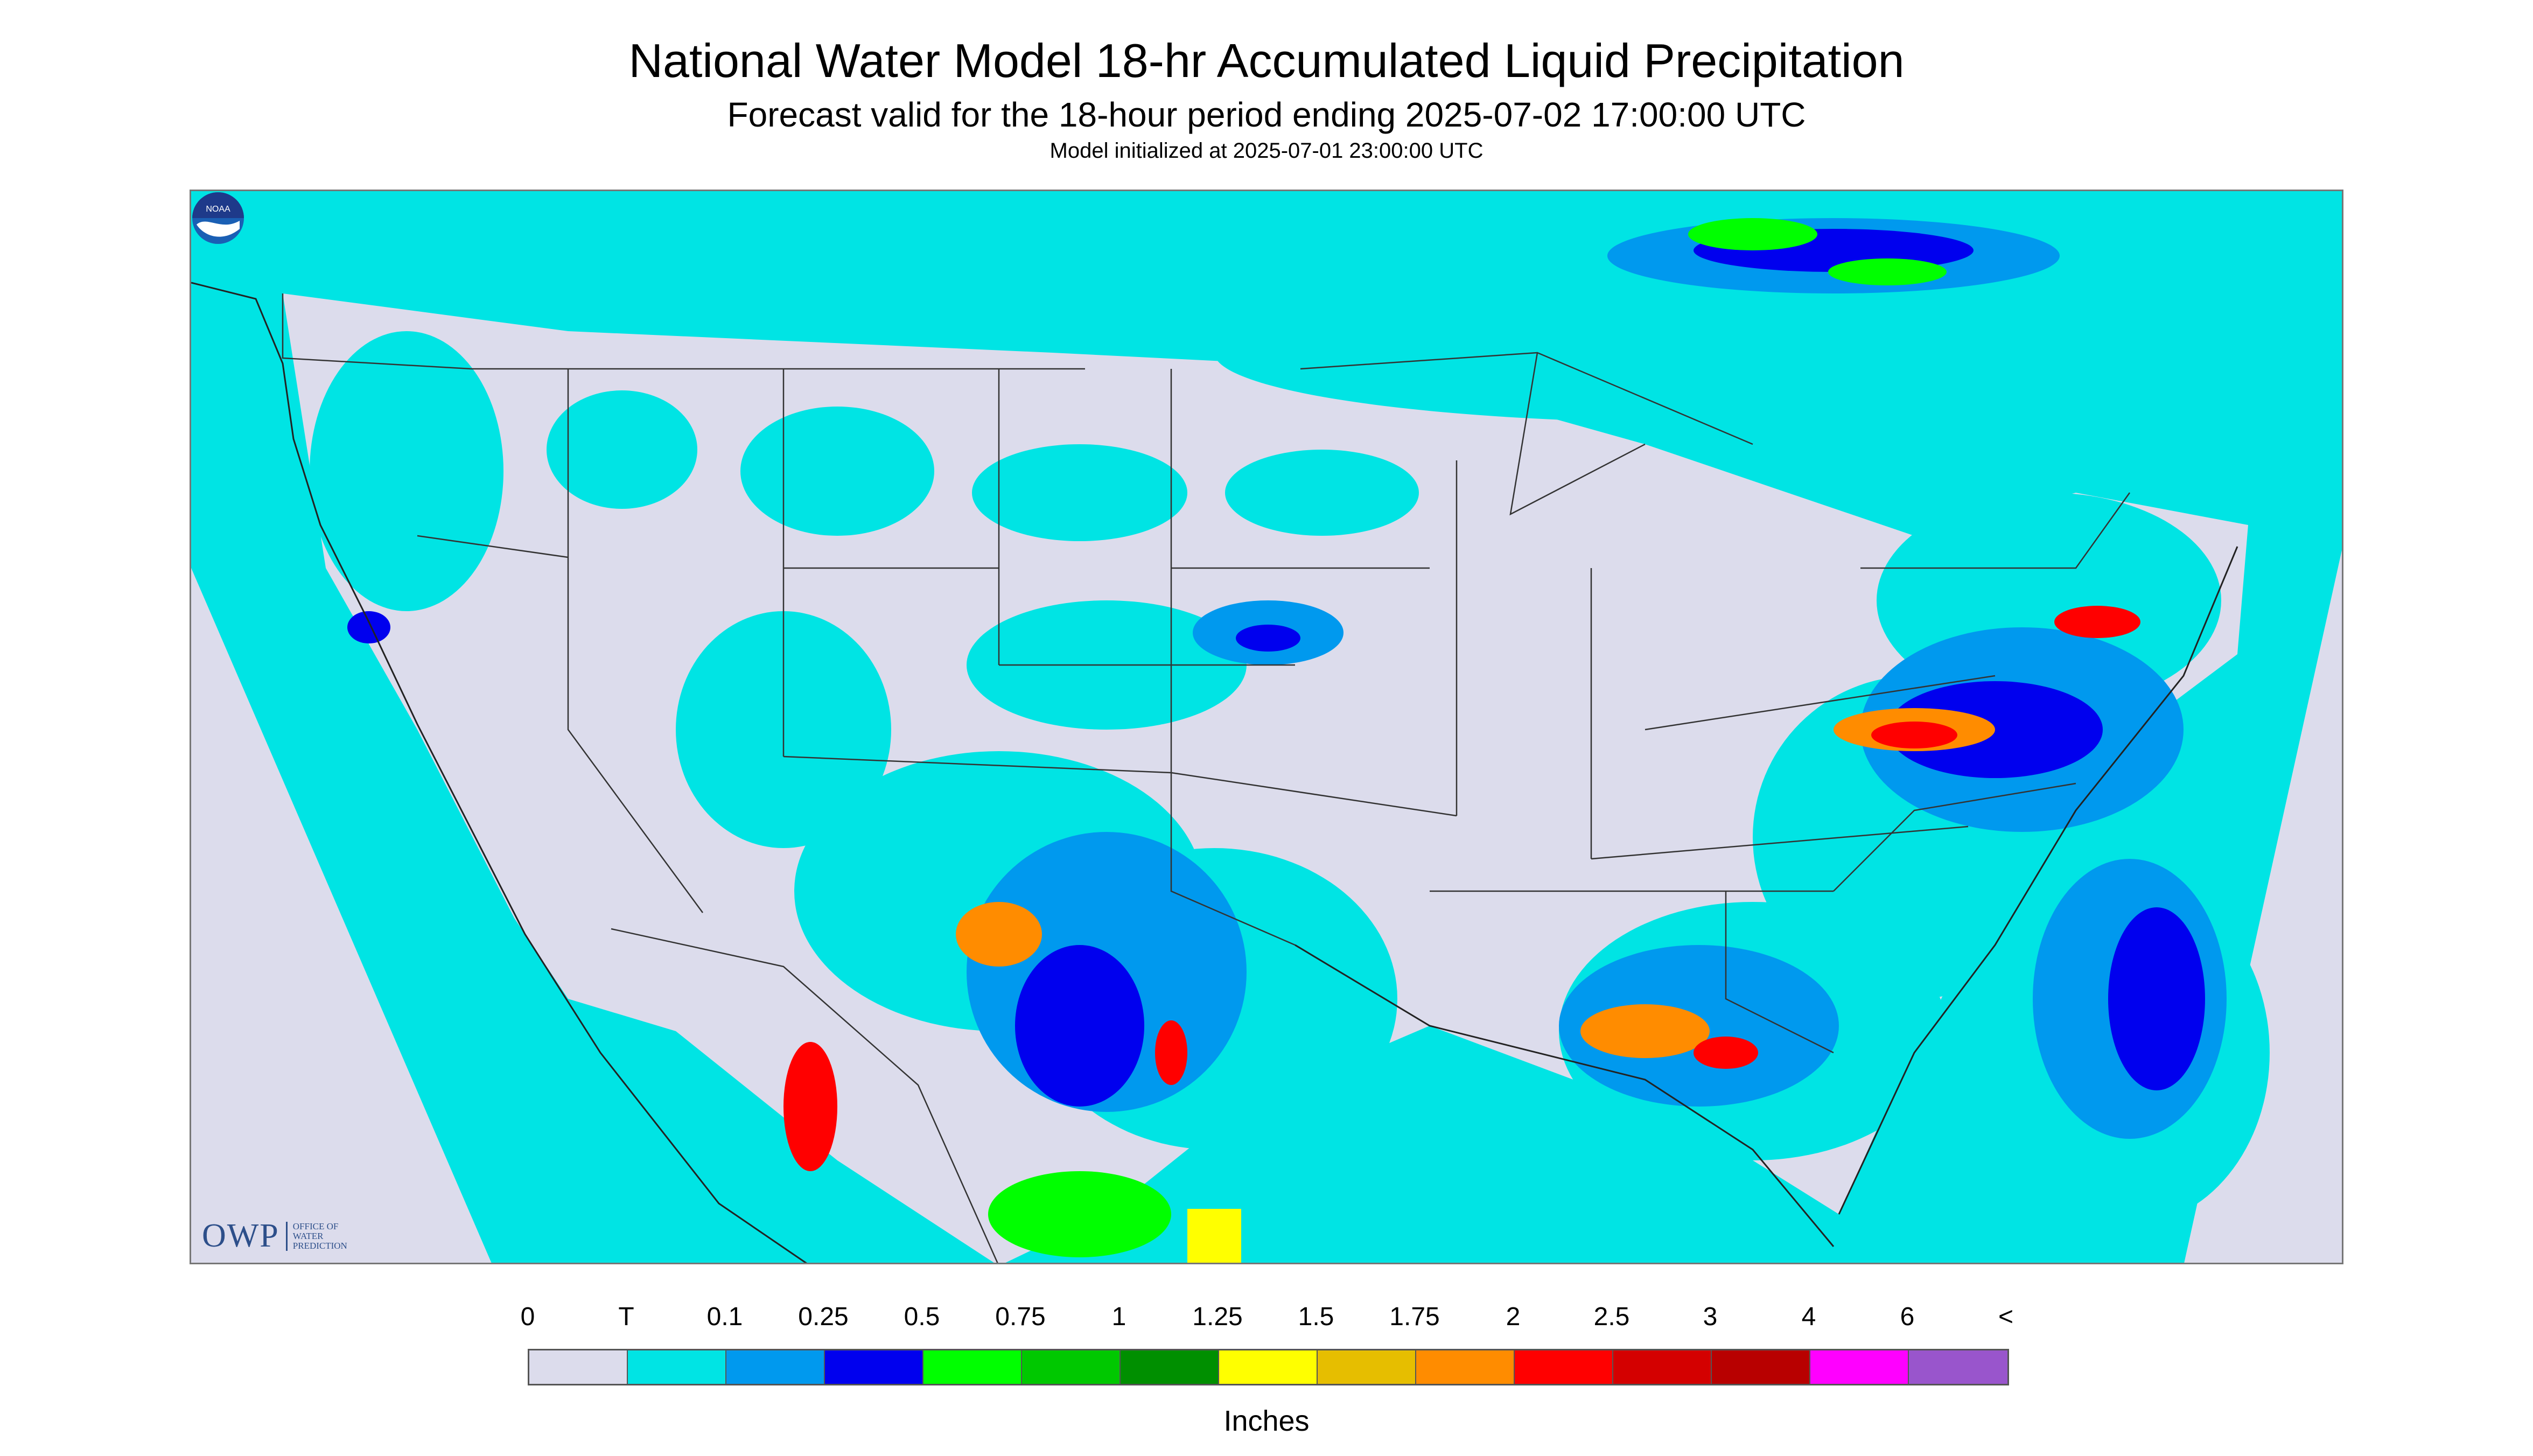  I want to click on legend-tick-label: 0.1, so click(724, 1317).